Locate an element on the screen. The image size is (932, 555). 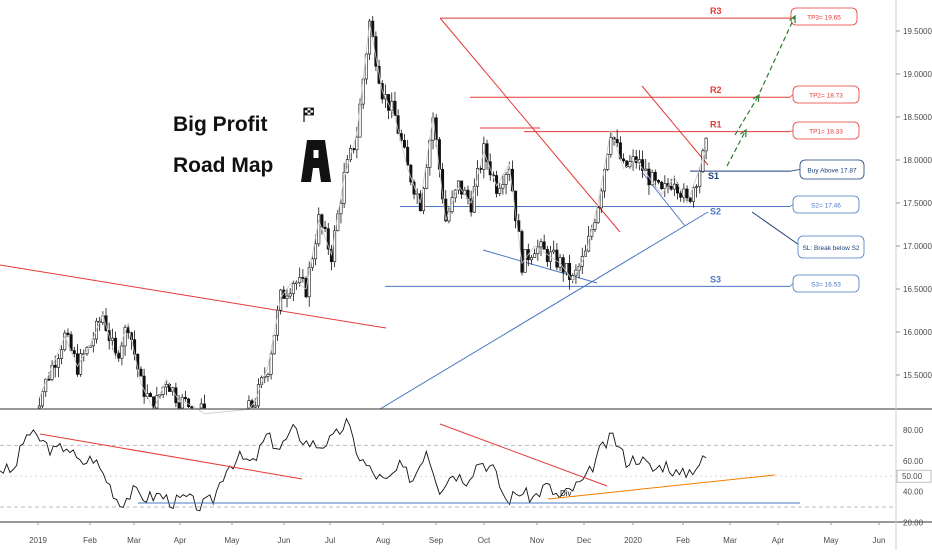
time-tick-label: Nov is located at coordinates (537, 540).